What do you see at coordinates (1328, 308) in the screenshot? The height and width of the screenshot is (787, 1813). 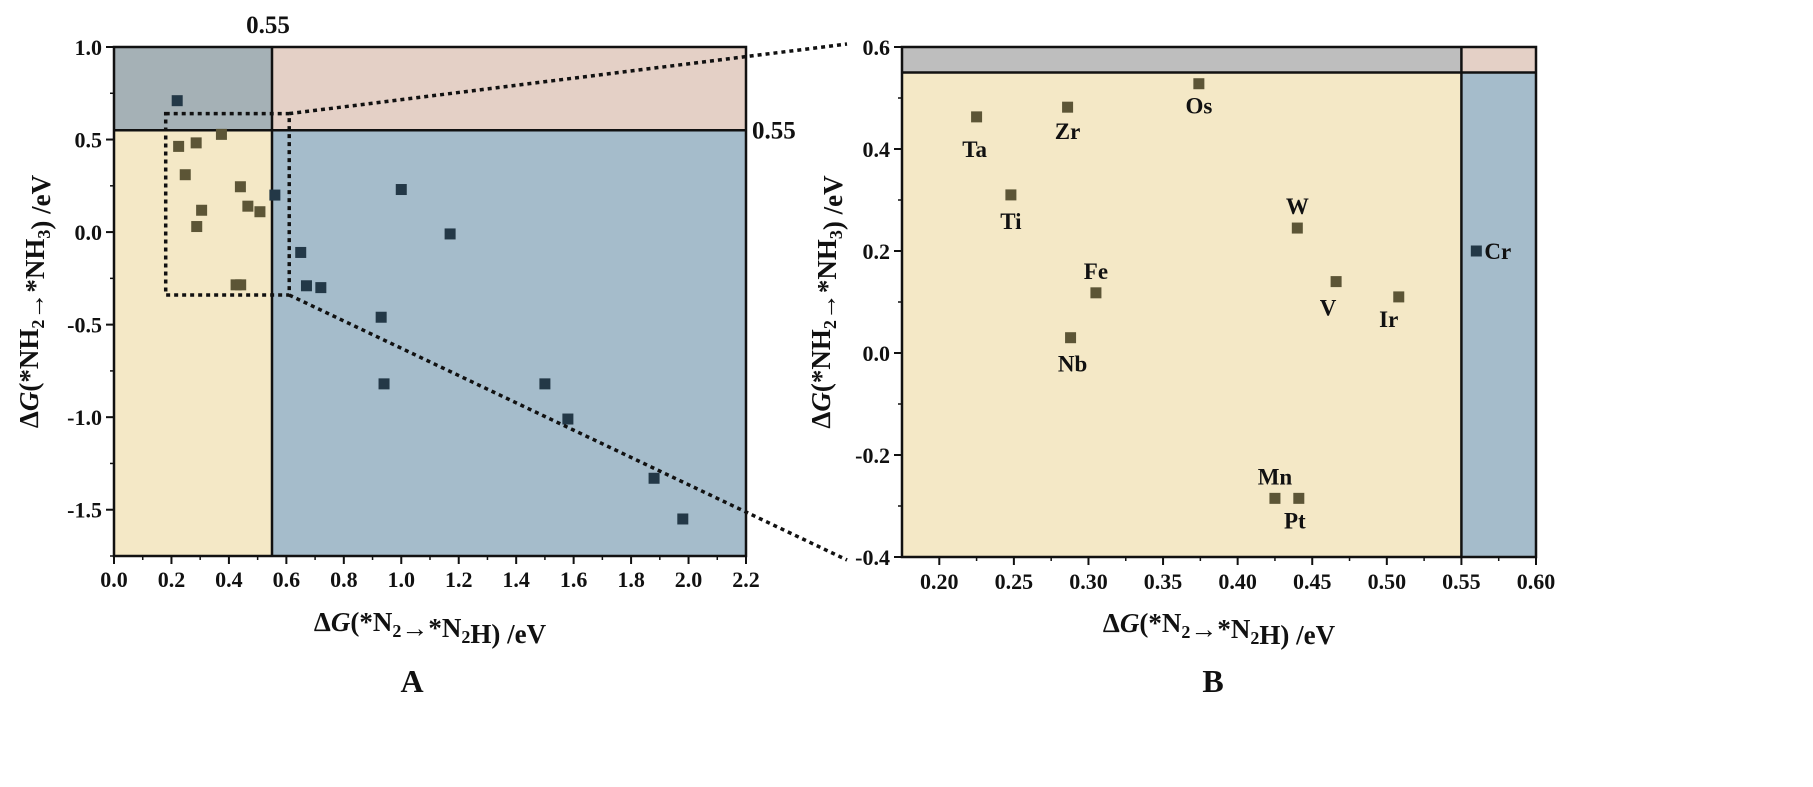 I see `point-label: V` at bounding box center [1328, 308].